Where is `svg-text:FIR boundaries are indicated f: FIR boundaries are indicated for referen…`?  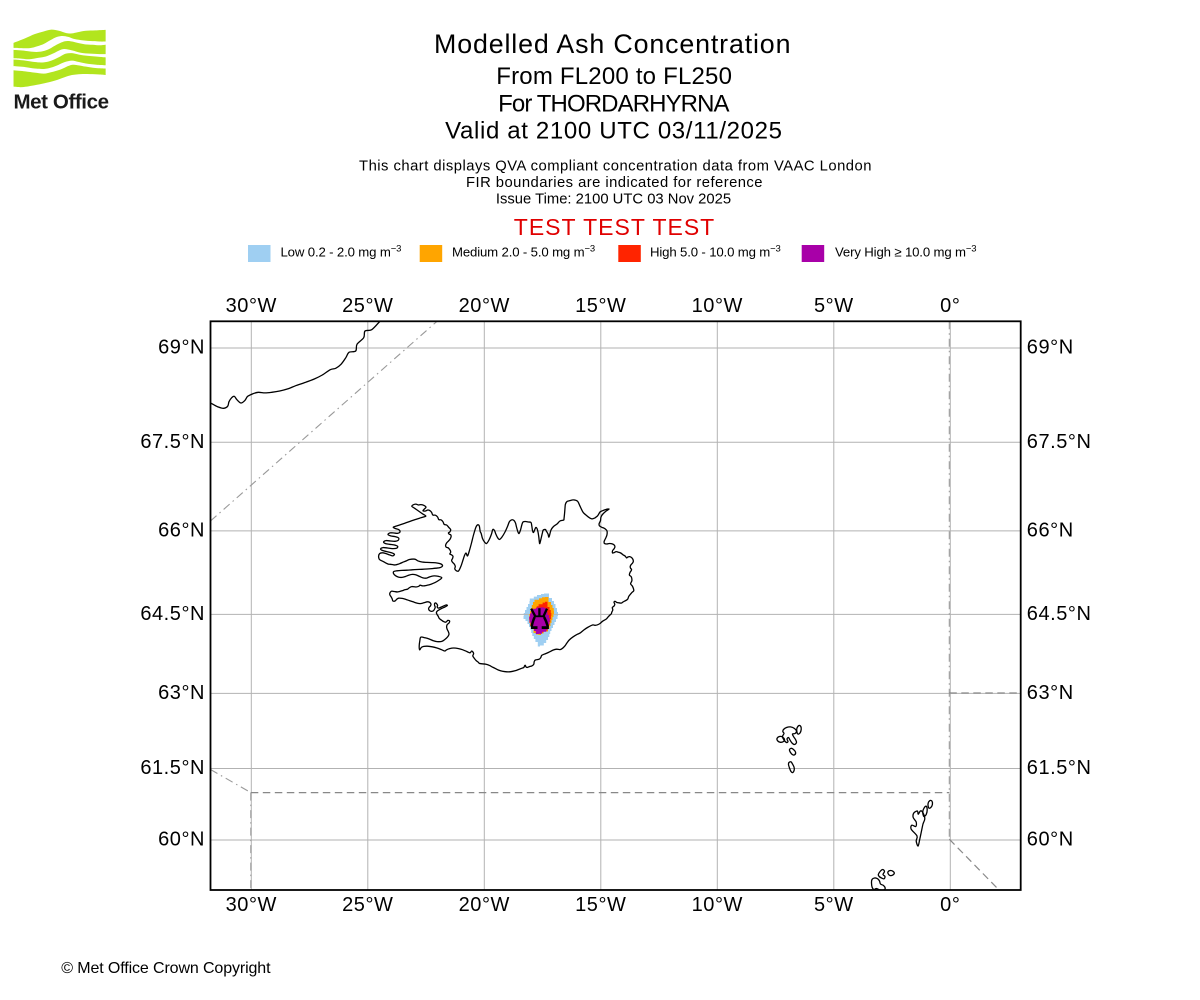
svg-text:FIR boundaries are indicated f: FIR boundaries are indicated for referen… is located at coordinates (614, 183).